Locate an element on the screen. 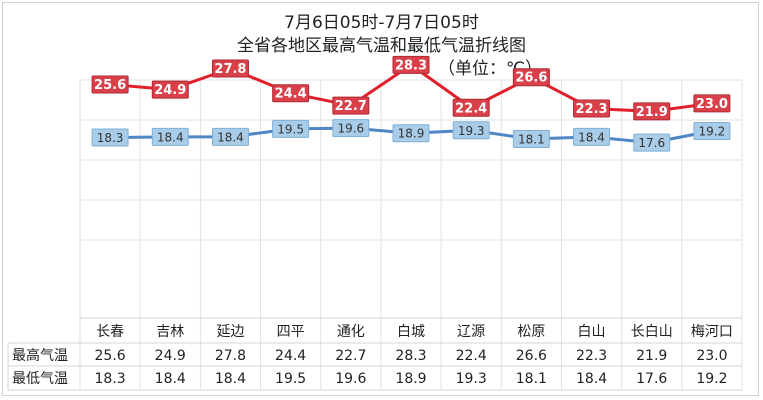  category-label: 辽源 is located at coordinates (471, 332).